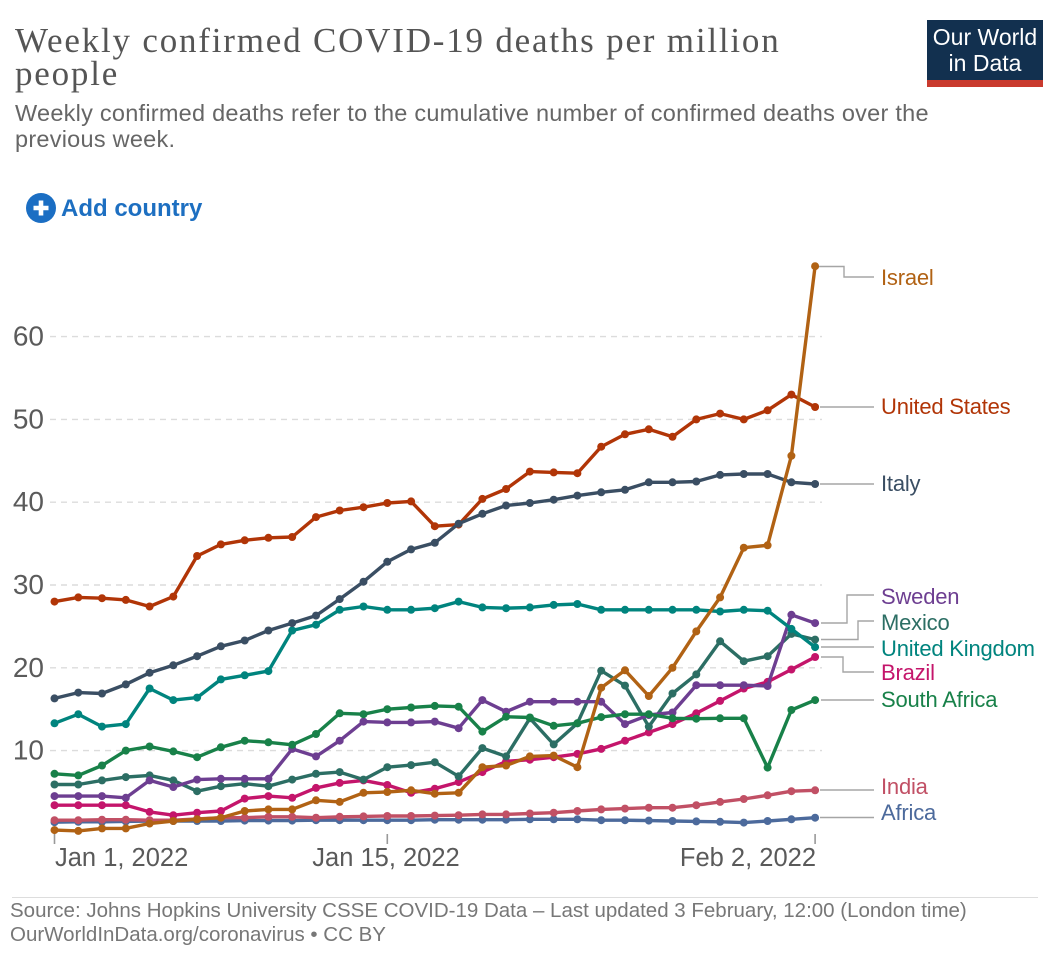  Describe the element at coordinates (28, 667) in the screenshot. I see `svg-text: 20` at that location.